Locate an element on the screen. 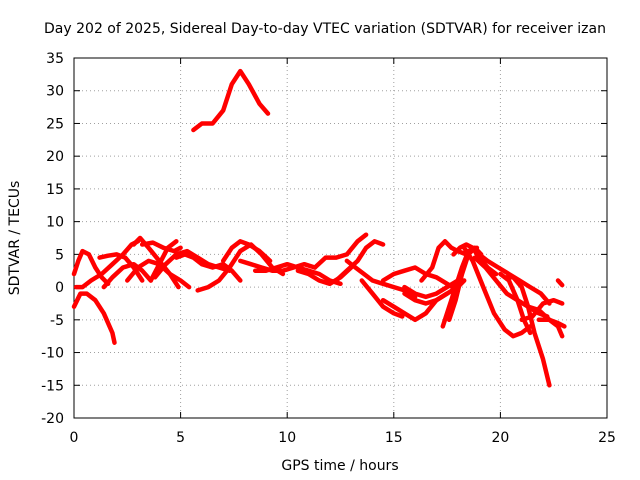 This screenshot has width=640, height=480. series-line-s20 is located at coordinates (382, 298).